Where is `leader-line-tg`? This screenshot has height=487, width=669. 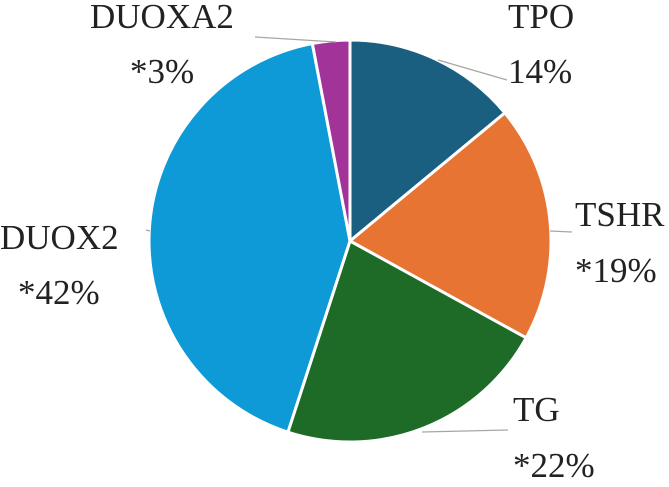
leader-line-tg is located at coordinates (465, 431).